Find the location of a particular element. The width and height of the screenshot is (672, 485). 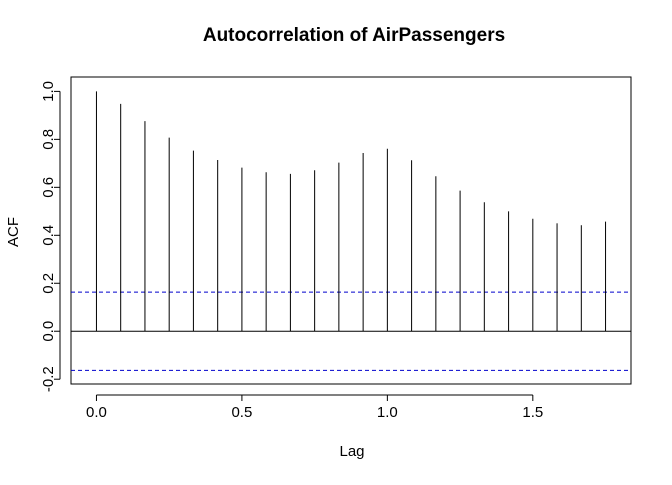

x-tick-label: 1.5 is located at coordinates (532, 412).